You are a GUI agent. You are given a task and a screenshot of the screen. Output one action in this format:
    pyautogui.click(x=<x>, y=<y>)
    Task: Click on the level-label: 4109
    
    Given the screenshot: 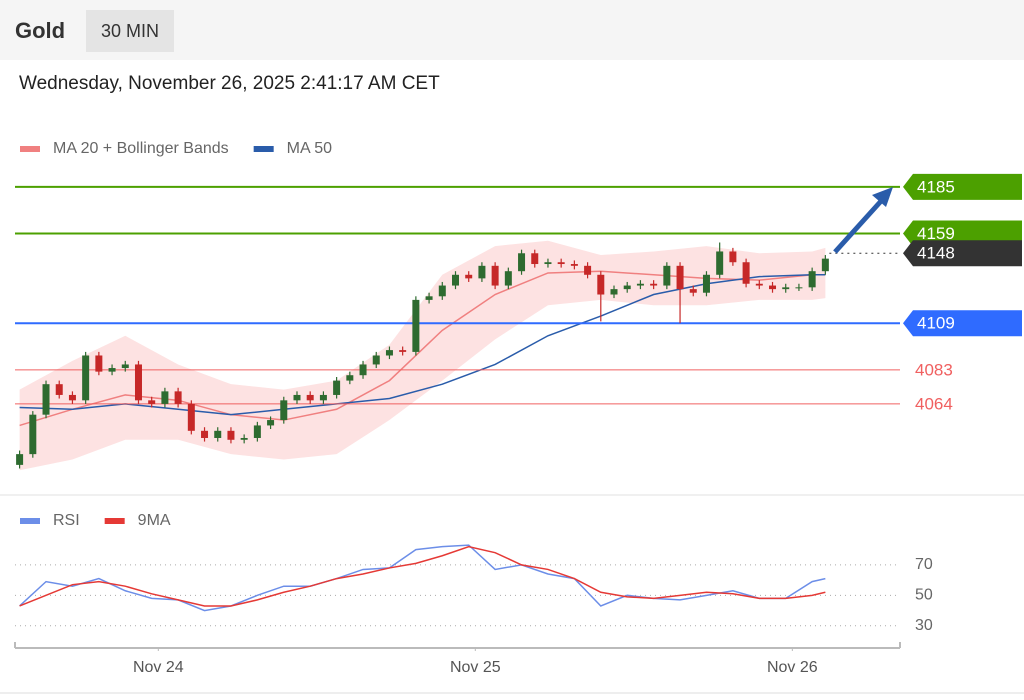 What is the action you would take?
    pyautogui.click(x=936, y=323)
    